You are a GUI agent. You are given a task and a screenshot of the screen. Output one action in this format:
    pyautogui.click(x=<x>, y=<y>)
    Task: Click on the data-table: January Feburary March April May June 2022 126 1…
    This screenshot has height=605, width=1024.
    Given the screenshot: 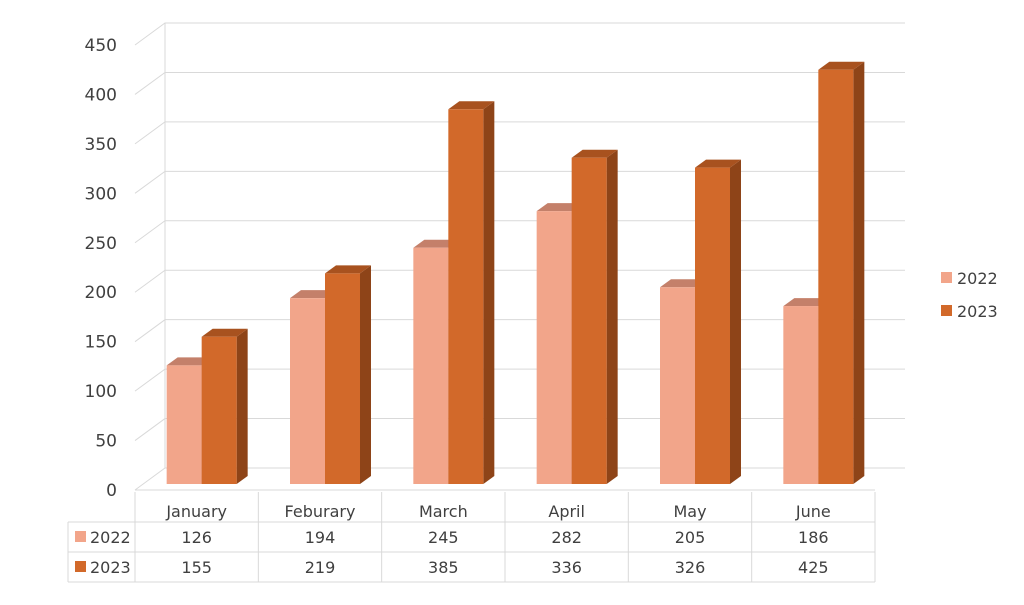 What is the action you would take?
    pyautogui.click(x=471, y=537)
    